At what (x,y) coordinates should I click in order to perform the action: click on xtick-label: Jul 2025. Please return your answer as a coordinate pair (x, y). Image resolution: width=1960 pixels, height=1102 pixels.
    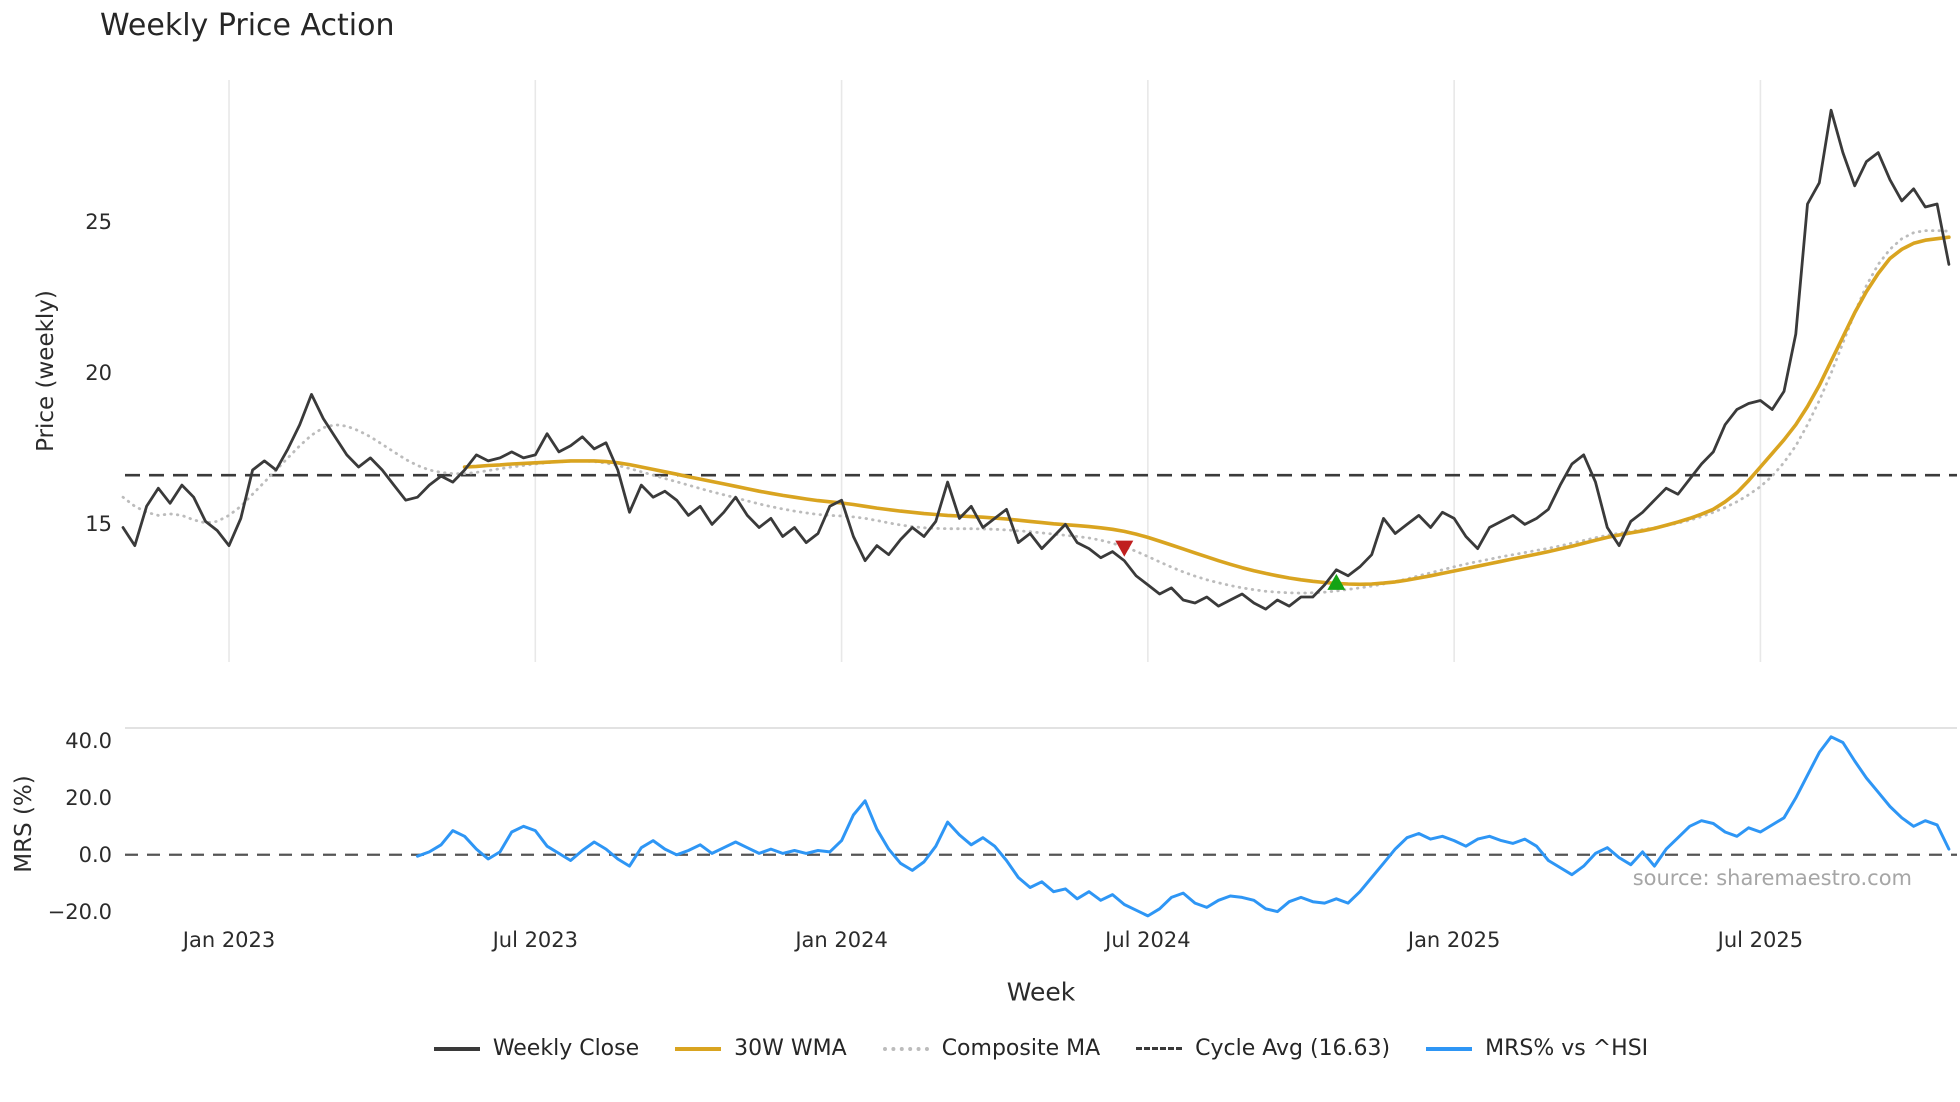
    Looking at the image, I should click on (1760, 940).